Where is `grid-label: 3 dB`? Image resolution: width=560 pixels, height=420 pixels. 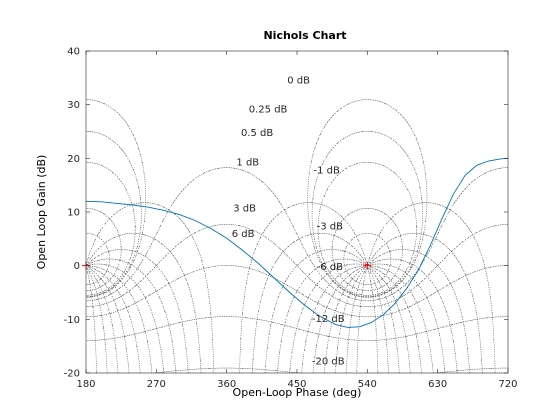 grid-label: 3 dB is located at coordinates (244, 209).